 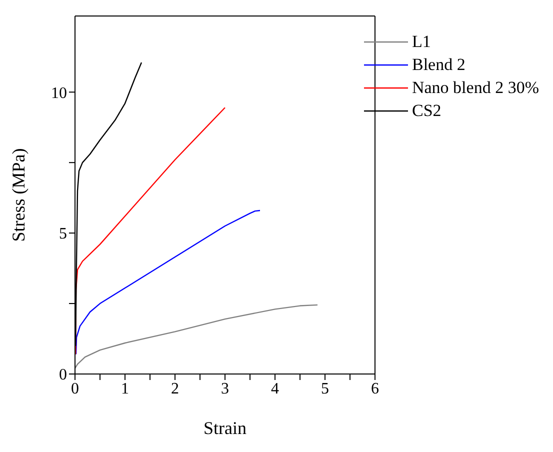 What do you see at coordinates (63, 375) in the screenshot?
I see `y-tick-label: 0` at bounding box center [63, 375].